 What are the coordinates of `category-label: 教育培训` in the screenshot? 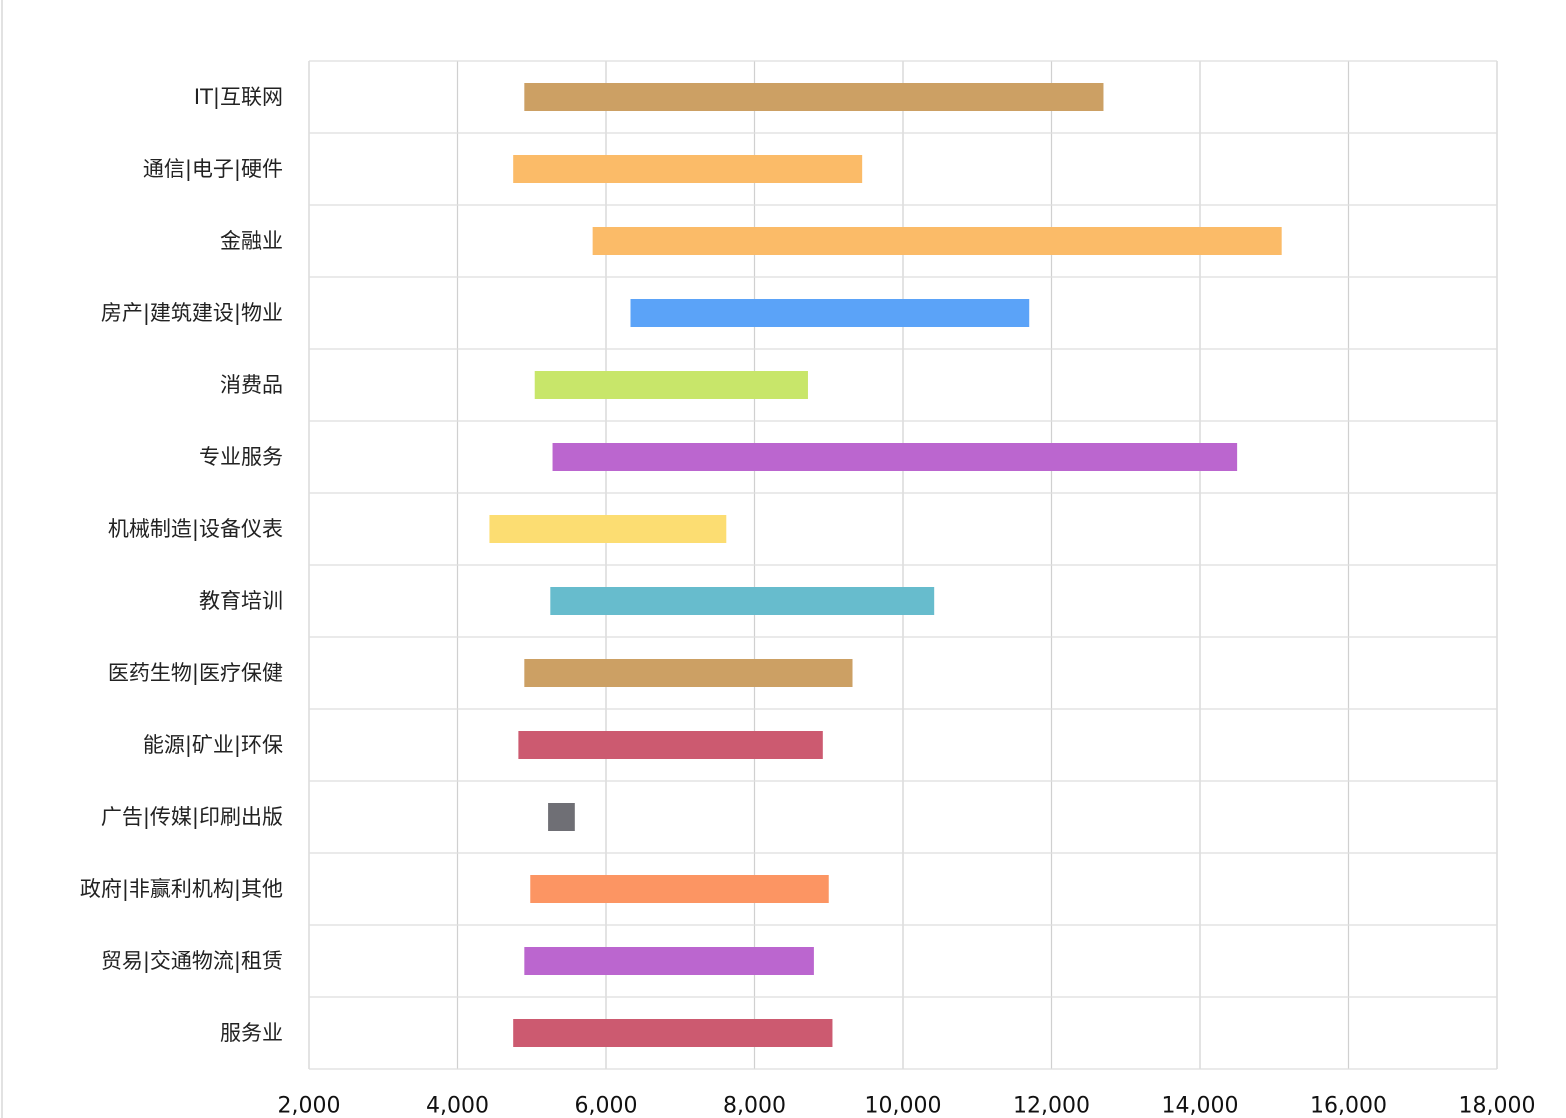 It's located at (241, 601).